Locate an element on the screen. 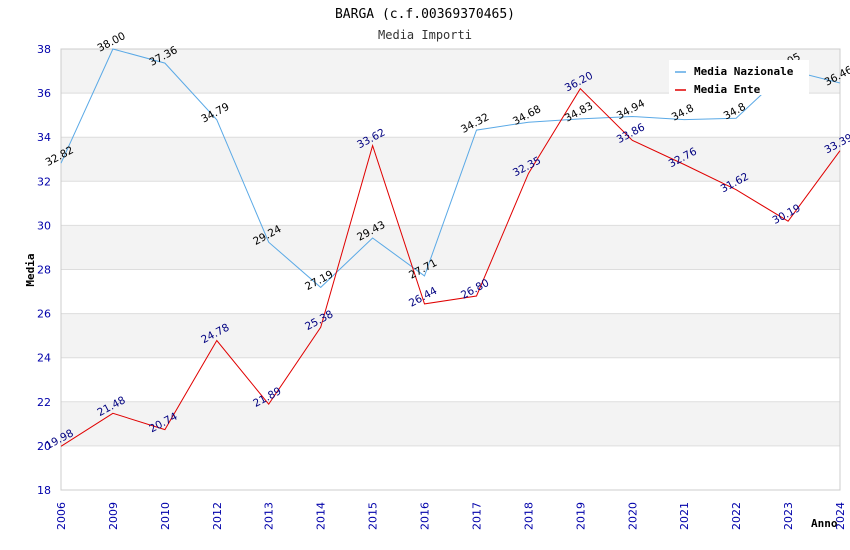  chart-title: BARGA (c.f.00369370465) is located at coordinates (425, 14).